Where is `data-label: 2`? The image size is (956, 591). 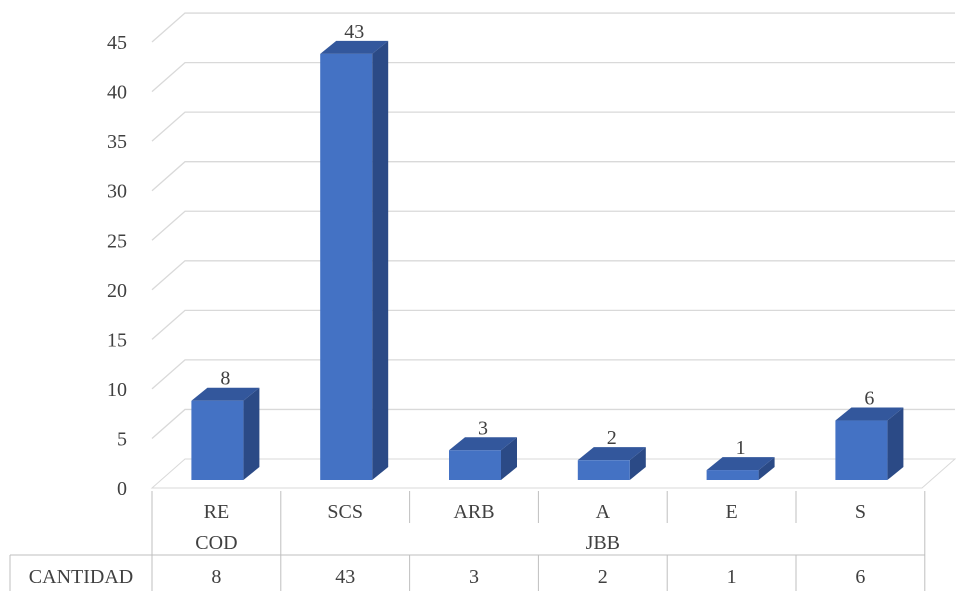
data-label: 2 is located at coordinates (612, 438).